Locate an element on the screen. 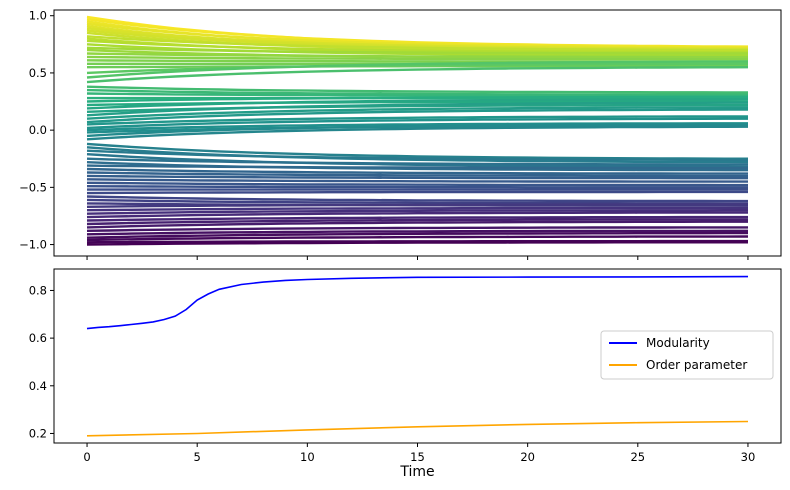 Image resolution: width=790 pixels, height=490 pixels. legend-label-modularity: Modularity is located at coordinates (678, 343).